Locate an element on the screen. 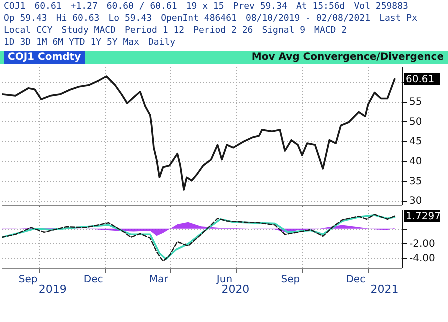 The width and height of the screenshot is (448, 322). y-tick-label: -2.00 is located at coordinates (423, 244).